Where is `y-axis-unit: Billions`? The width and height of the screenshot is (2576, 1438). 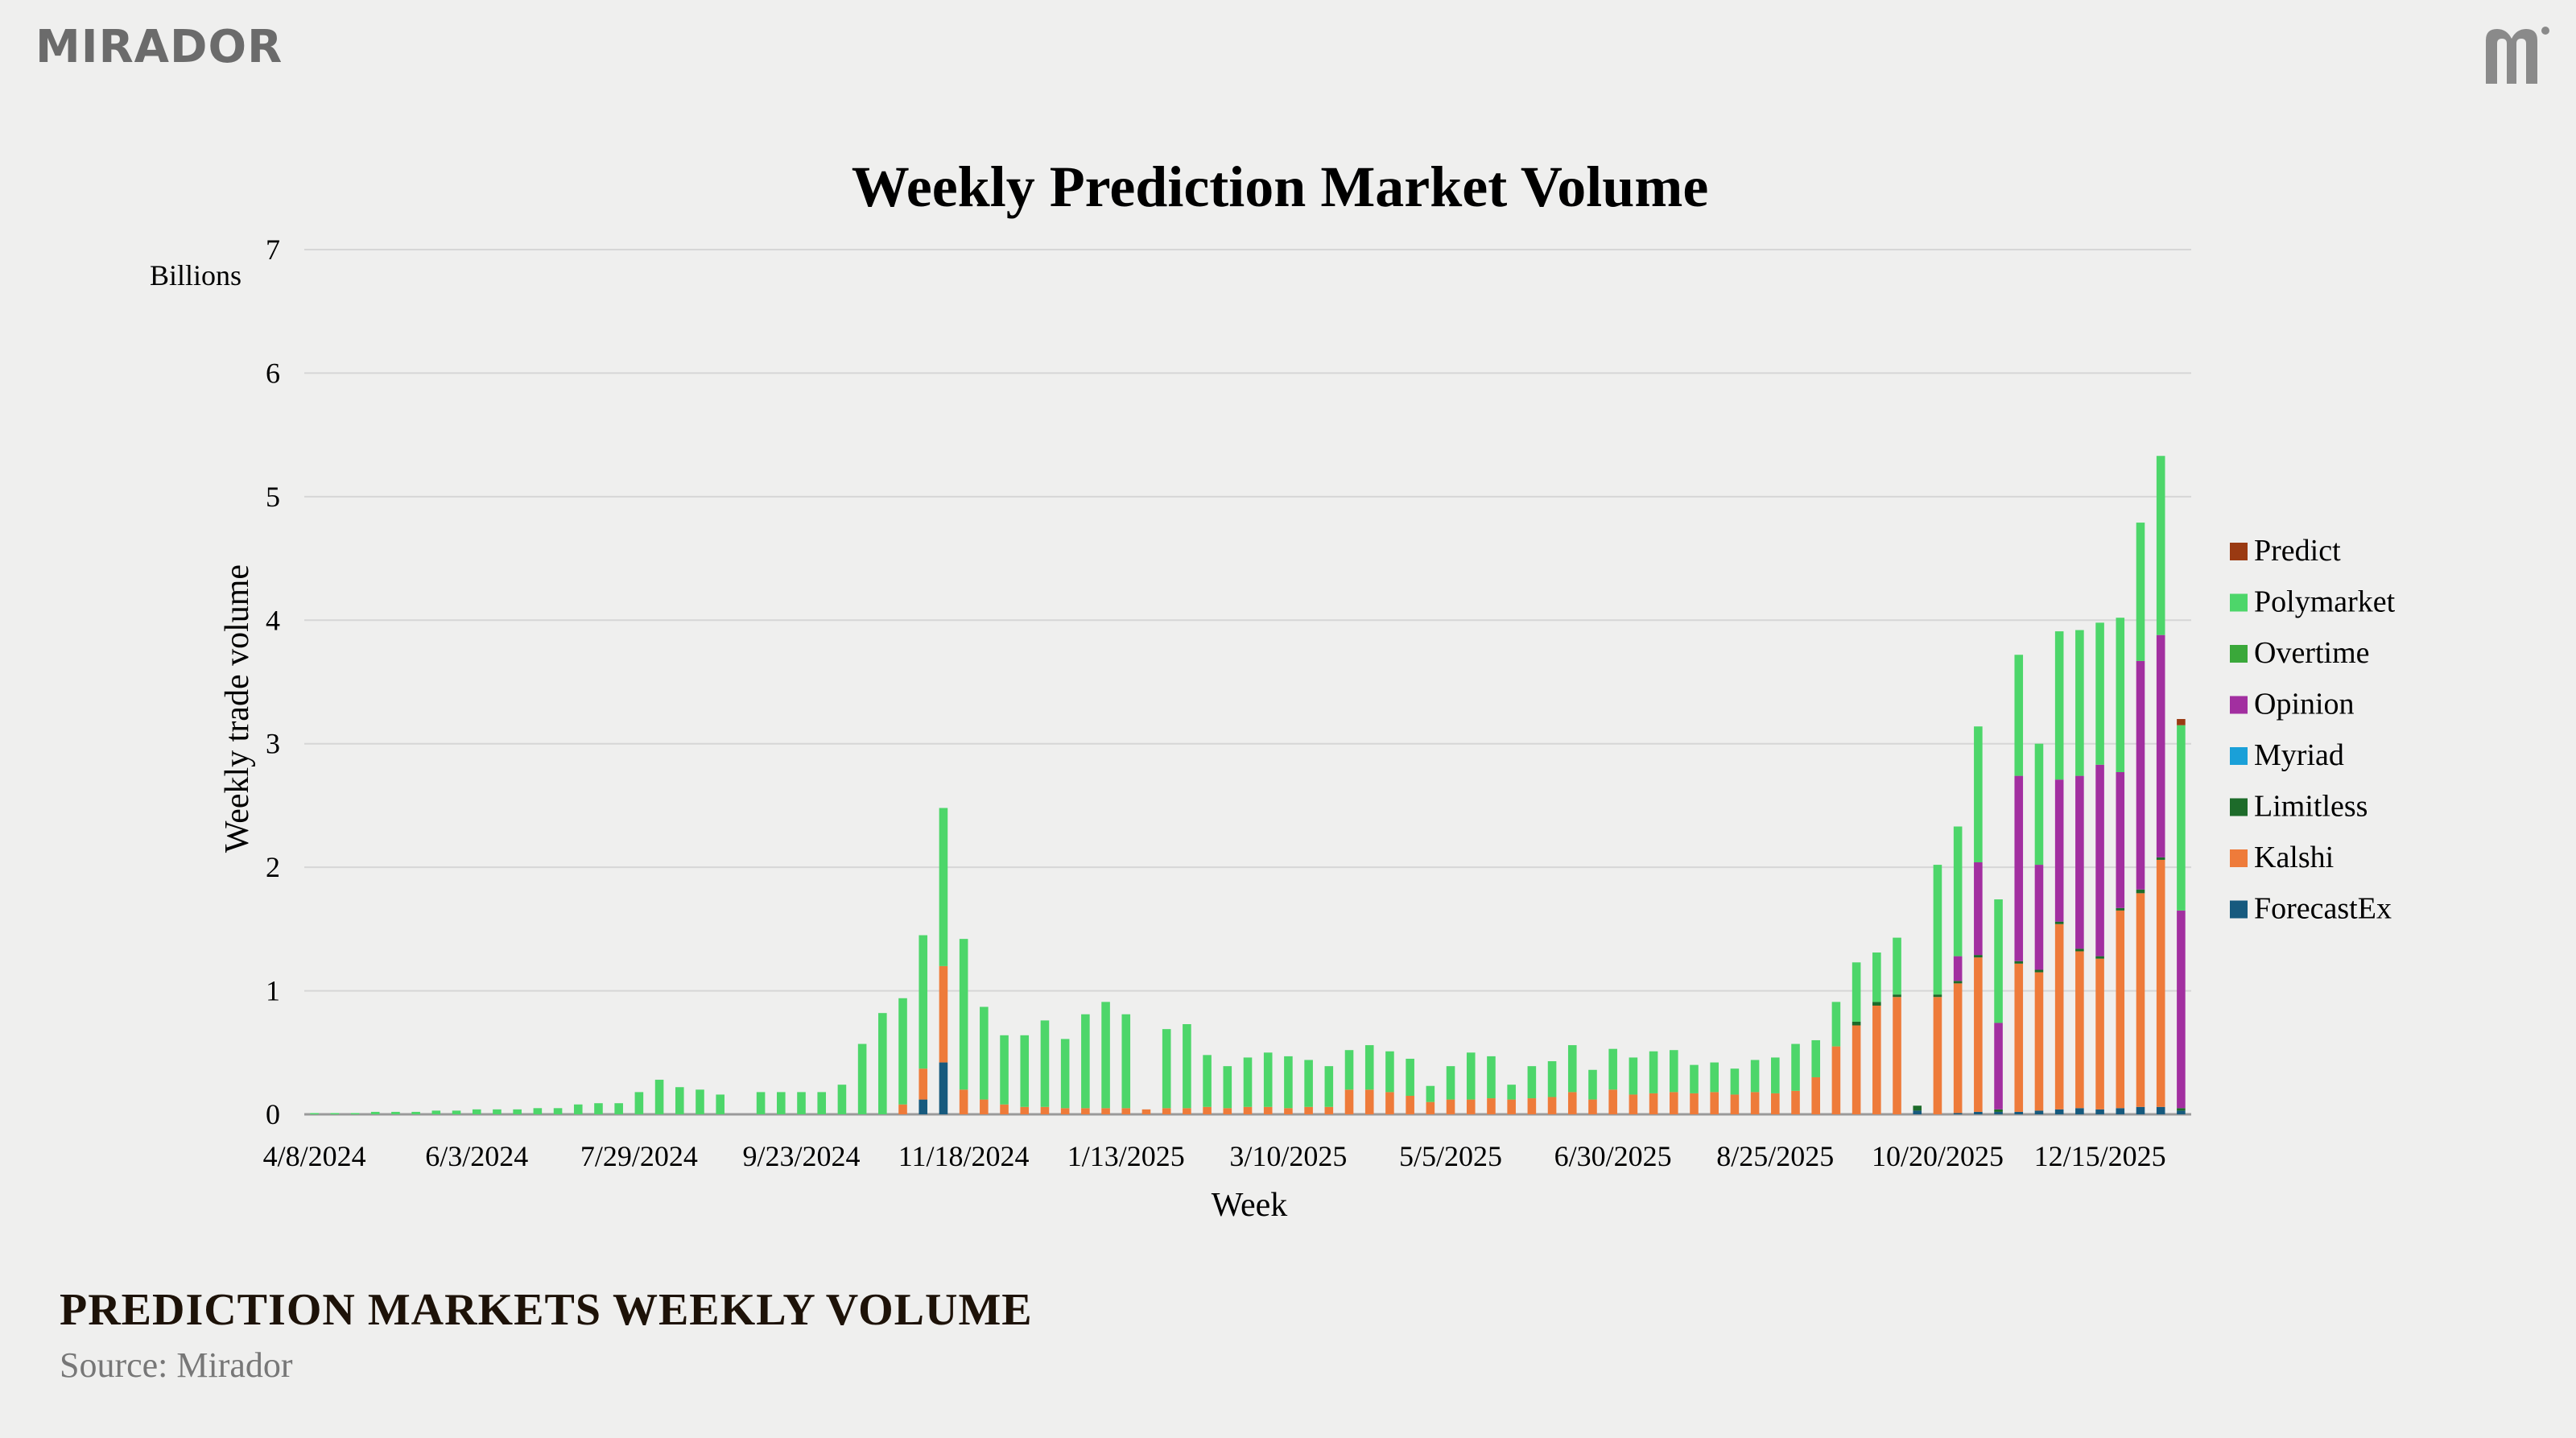
y-axis-unit: Billions is located at coordinates (196, 275).